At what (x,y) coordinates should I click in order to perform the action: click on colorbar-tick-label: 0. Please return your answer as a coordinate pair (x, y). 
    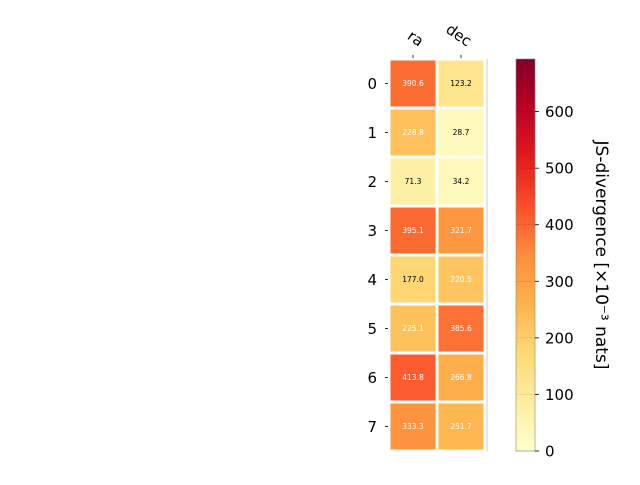
    Looking at the image, I should click on (550, 452).